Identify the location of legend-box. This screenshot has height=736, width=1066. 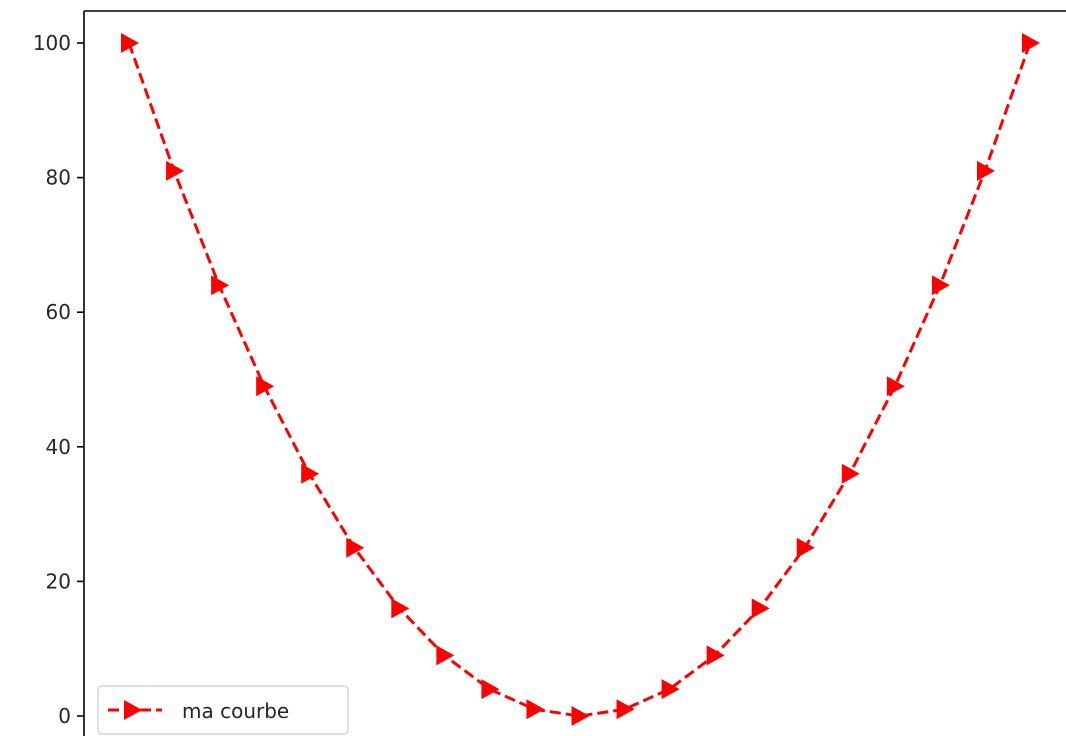
(223, 710).